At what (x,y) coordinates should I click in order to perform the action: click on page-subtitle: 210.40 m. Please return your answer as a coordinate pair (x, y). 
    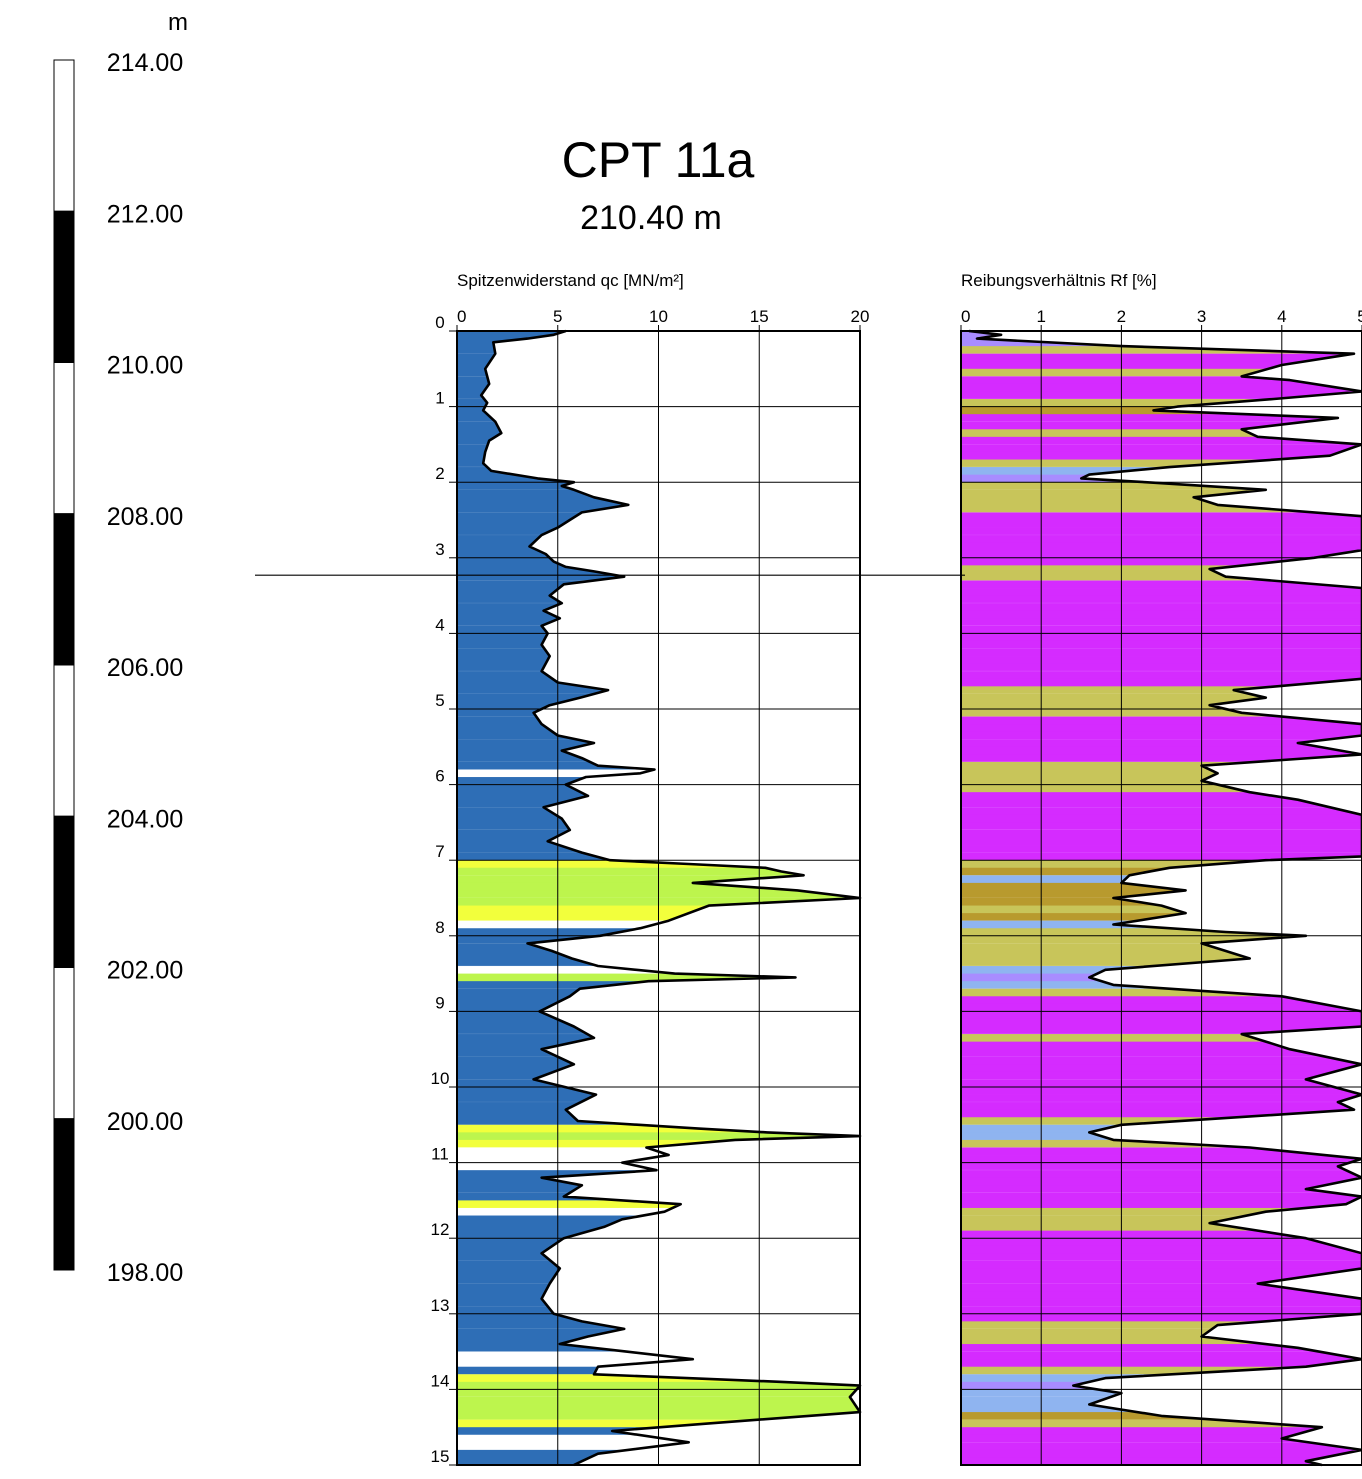
    Looking at the image, I should click on (651, 218).